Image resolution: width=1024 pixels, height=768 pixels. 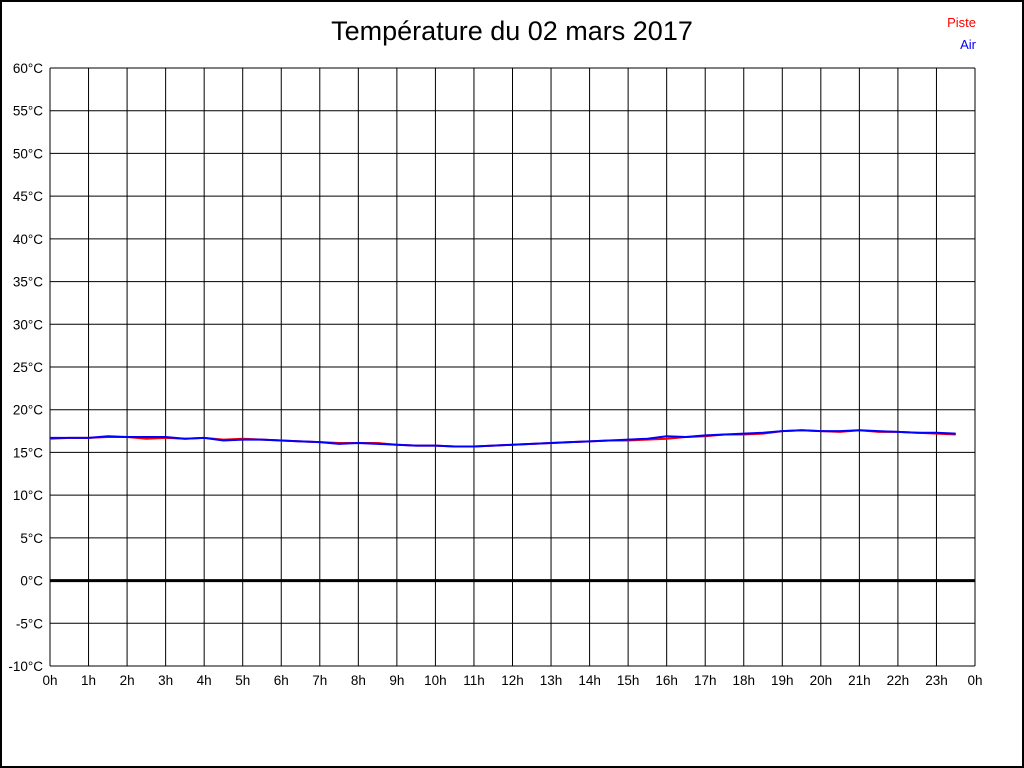 What do you see at coordinates (961, 22) in the screenshot?
I see `legend-item-piste: Piste` at bounding box center [961, 22].